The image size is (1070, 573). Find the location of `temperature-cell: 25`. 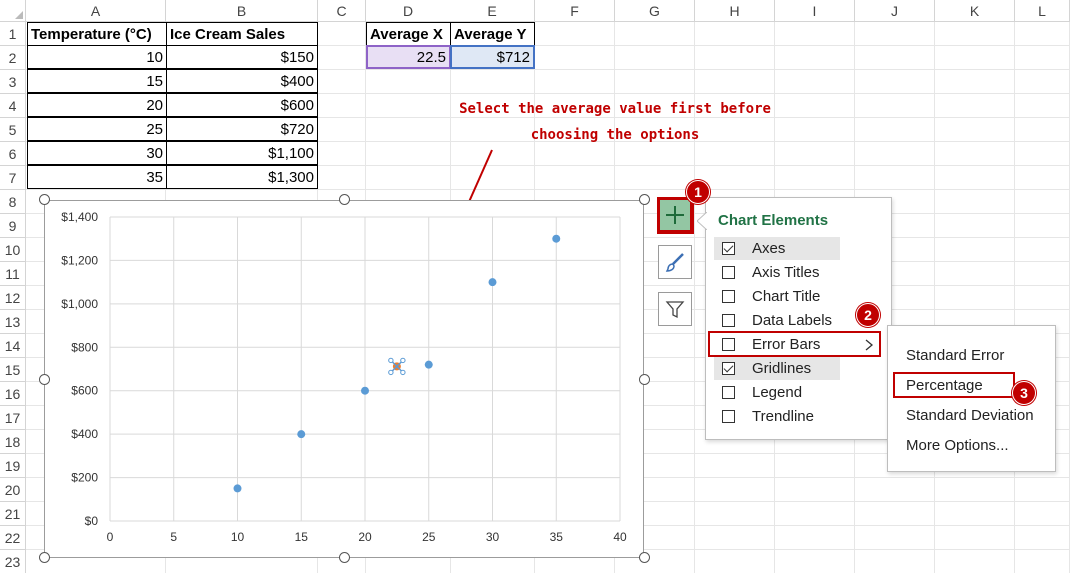

temperature-cell: 25 is located at coordinates (97, 129).